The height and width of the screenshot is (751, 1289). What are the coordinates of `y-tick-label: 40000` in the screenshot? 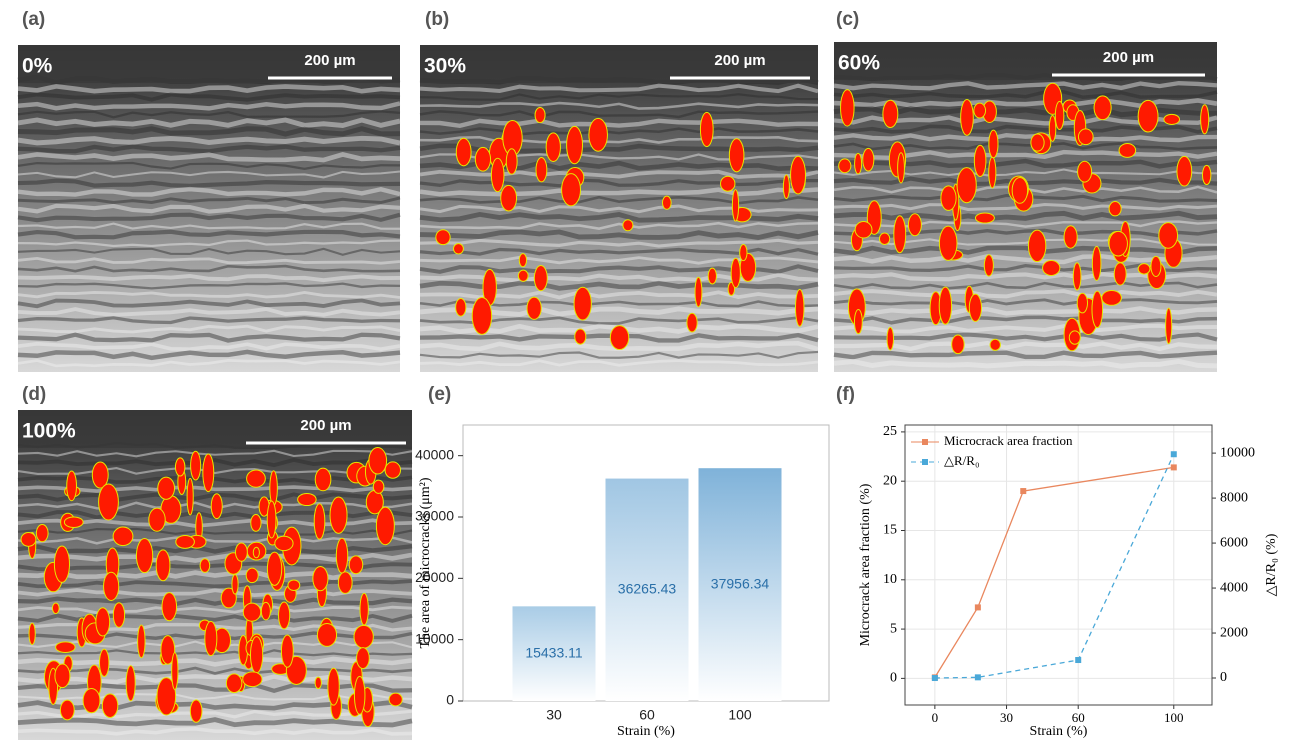 It's located at (434, 454).